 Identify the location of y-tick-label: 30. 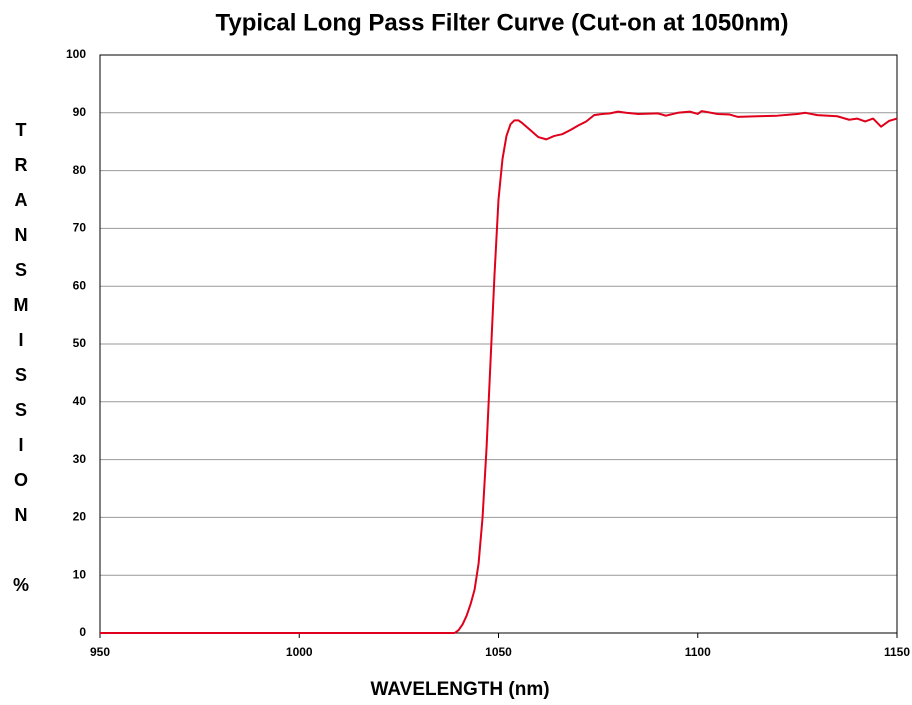
(80, 459).